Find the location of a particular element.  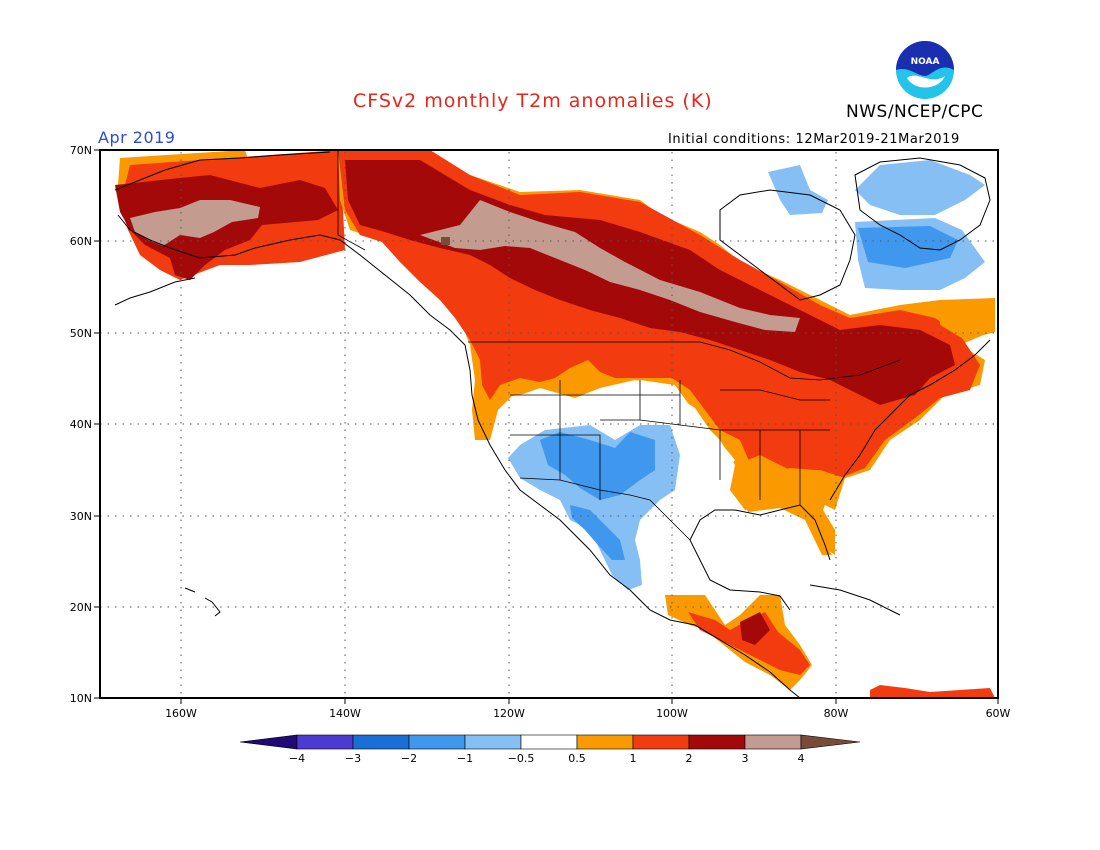

coastline-aleutians is located at coordinates (155, 291).